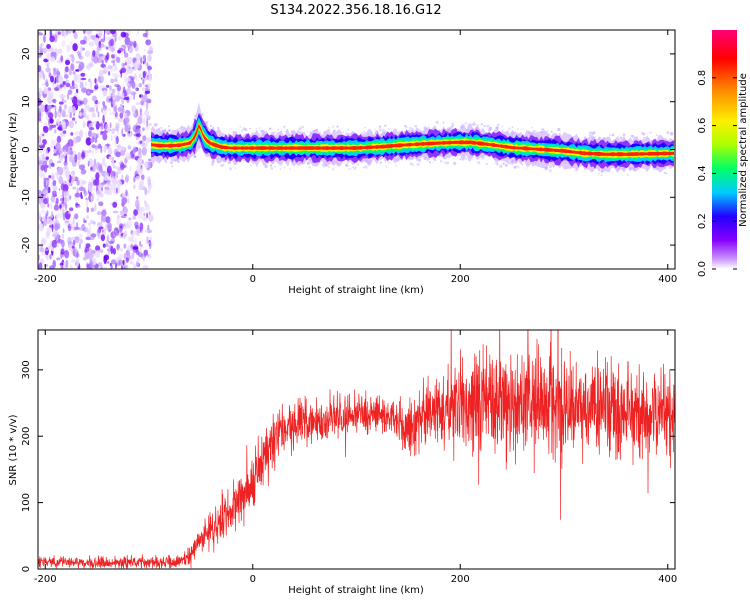  What do you see at coordinates (26, 245) in the screenshot?
I see `y-tick-label: -20` at bounding box center [26, 245].